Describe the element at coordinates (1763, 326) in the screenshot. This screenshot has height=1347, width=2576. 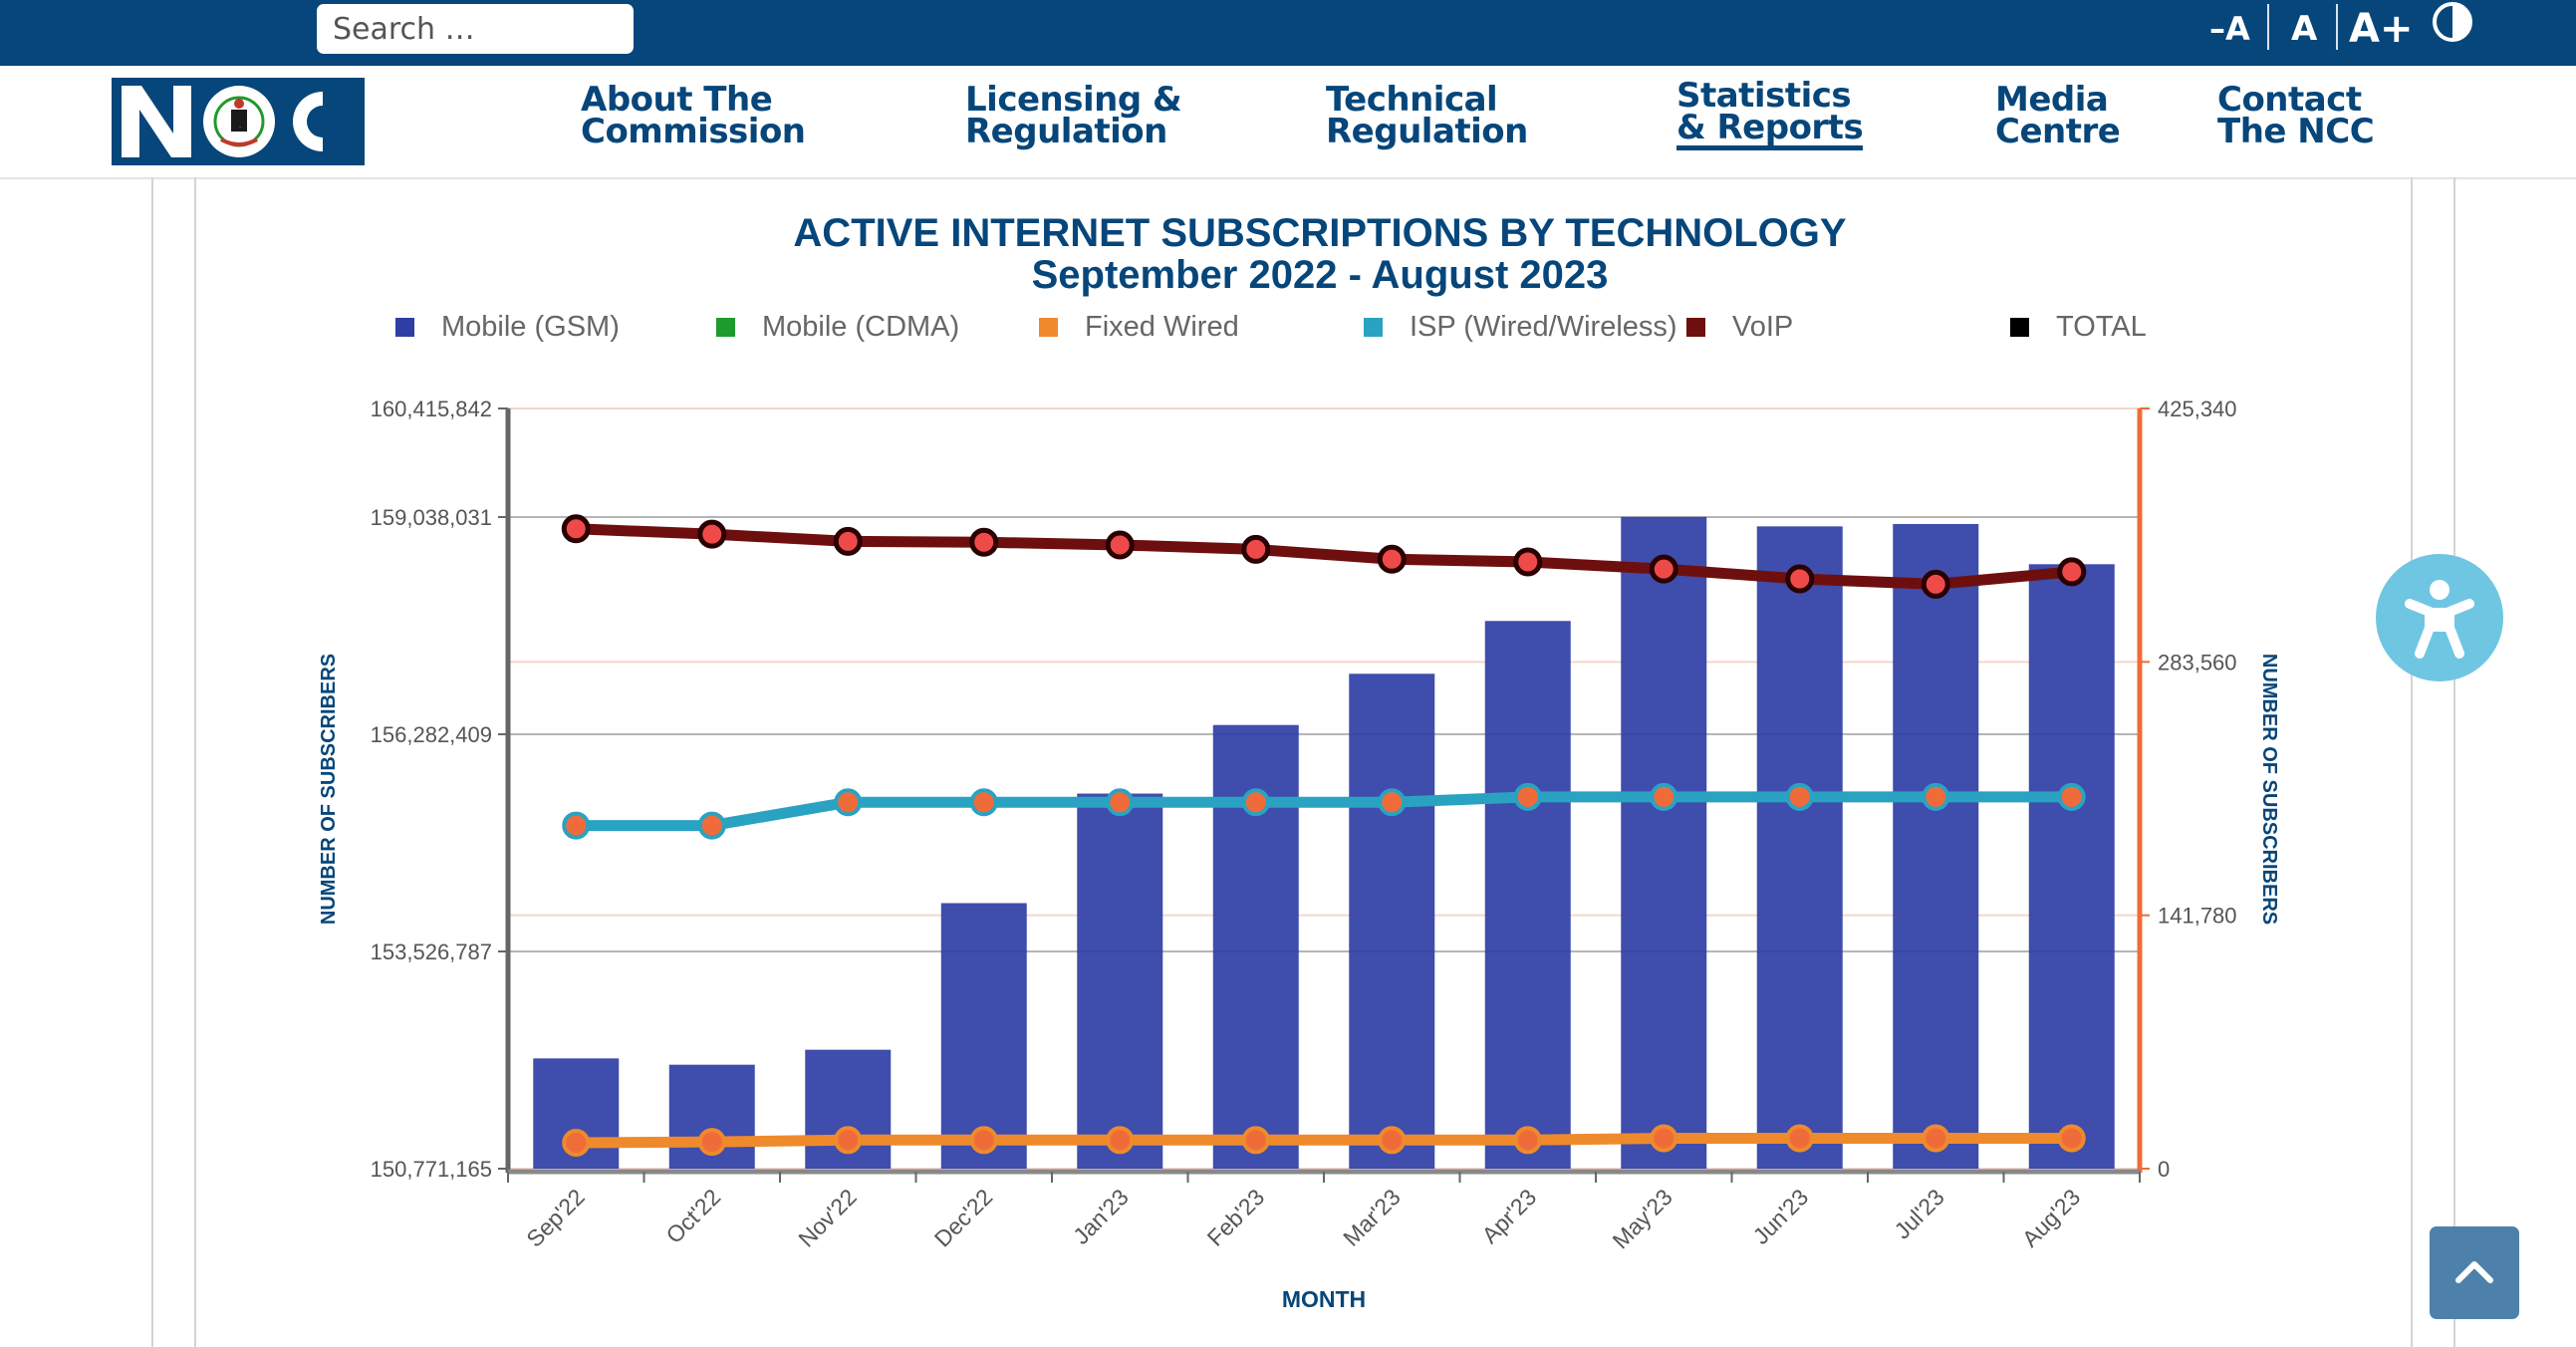
I see `legend-label: VoIP` at that location.